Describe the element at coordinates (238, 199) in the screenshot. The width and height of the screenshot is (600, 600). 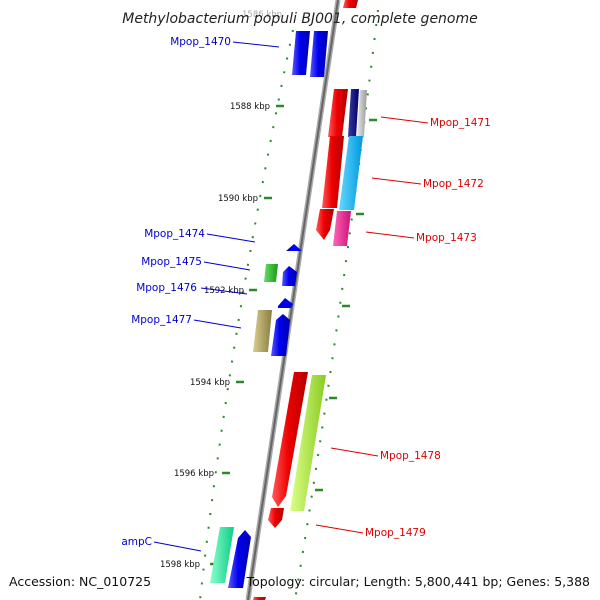
I see `tick-label-1590: 1590 kbp` at that location.